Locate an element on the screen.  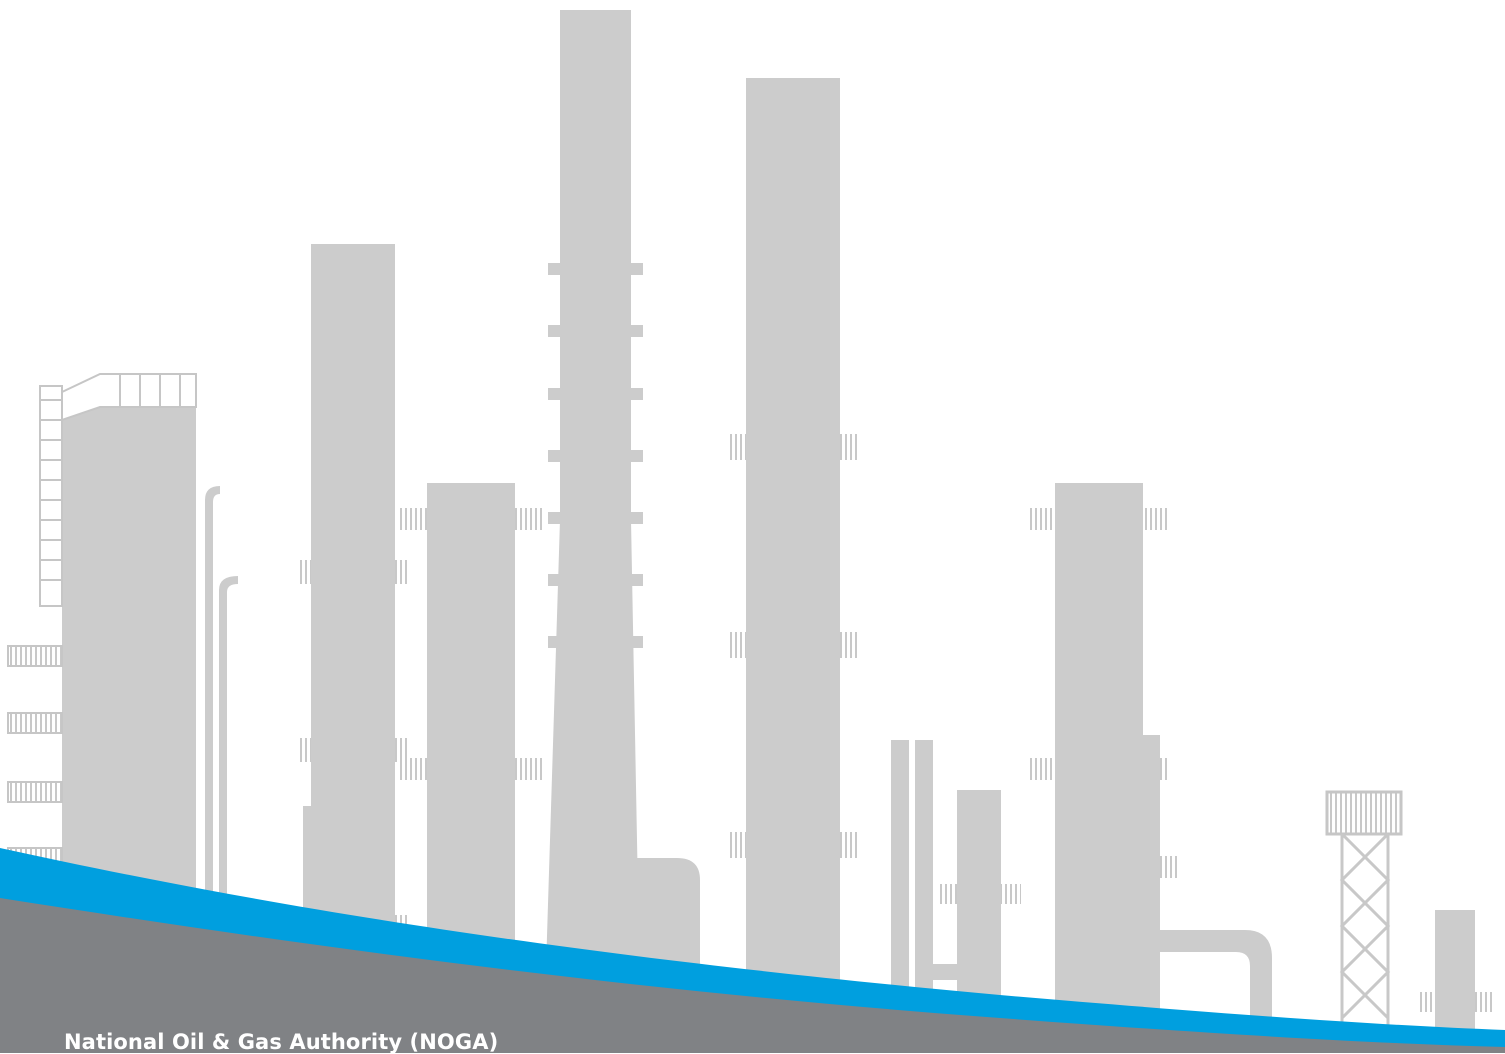
chimney is located at coordinates (622, 505).